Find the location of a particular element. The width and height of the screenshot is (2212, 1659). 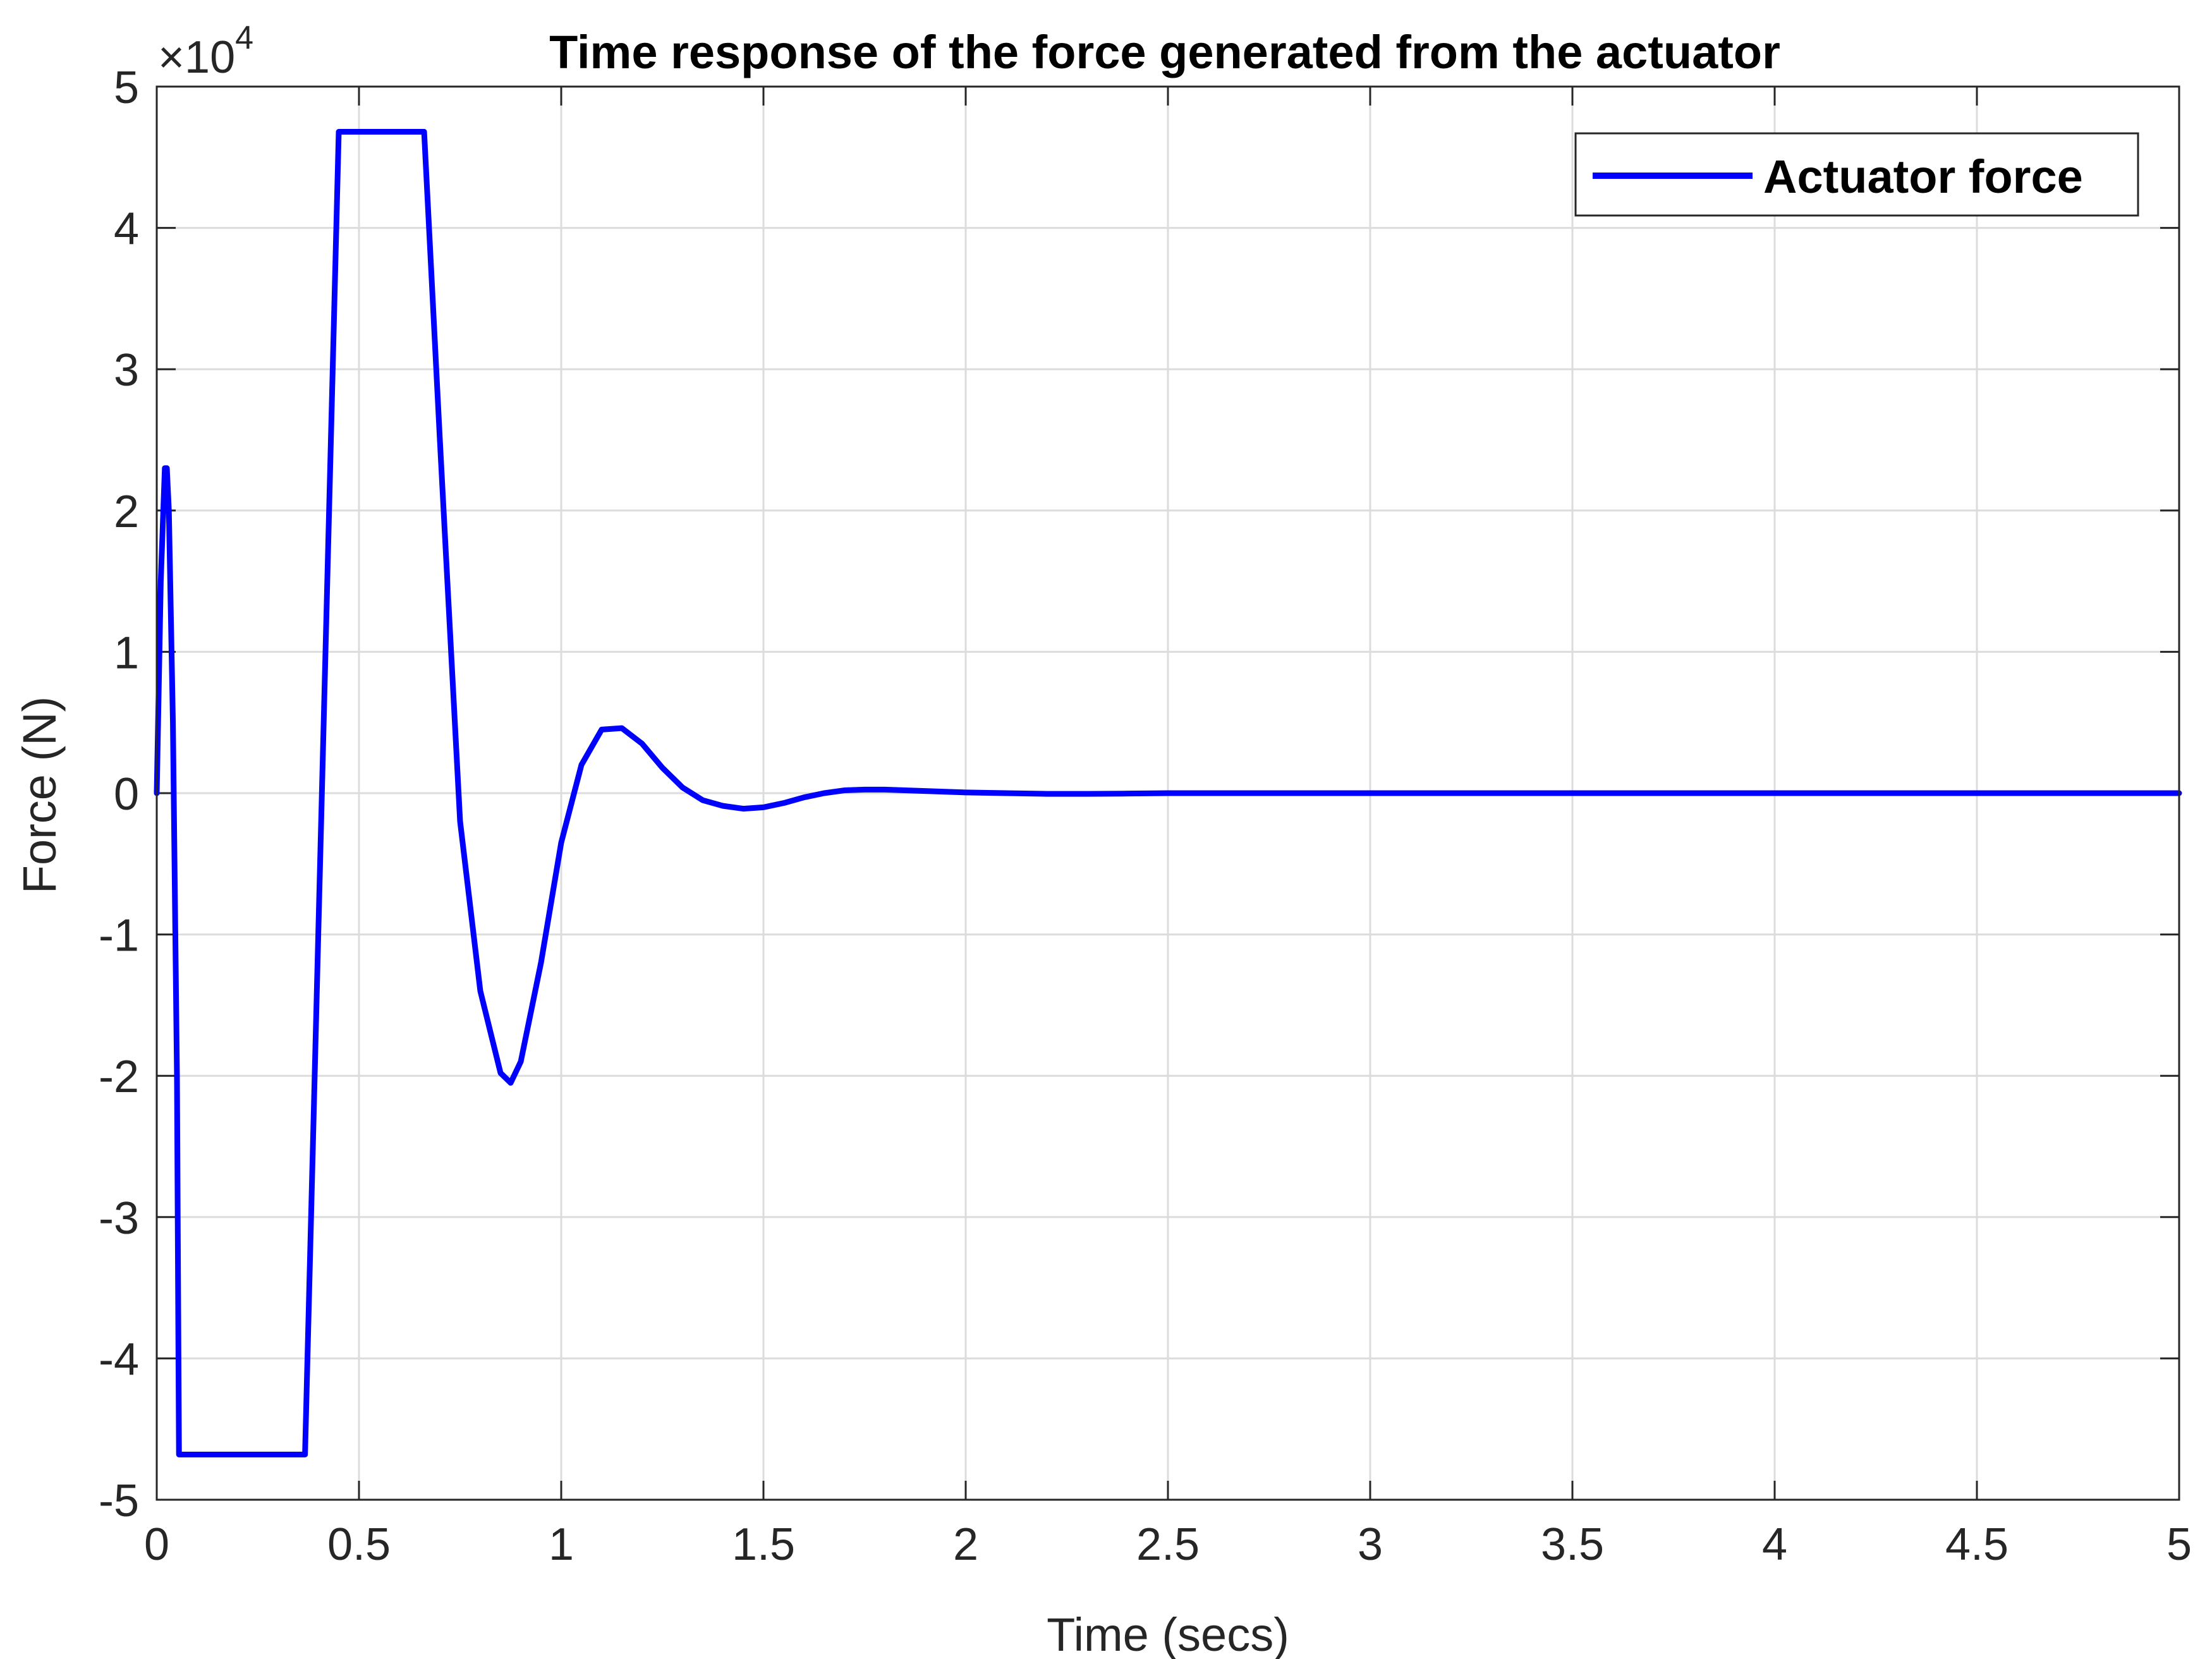

y-tick-label: 2 is located at coordinates (126, 512).